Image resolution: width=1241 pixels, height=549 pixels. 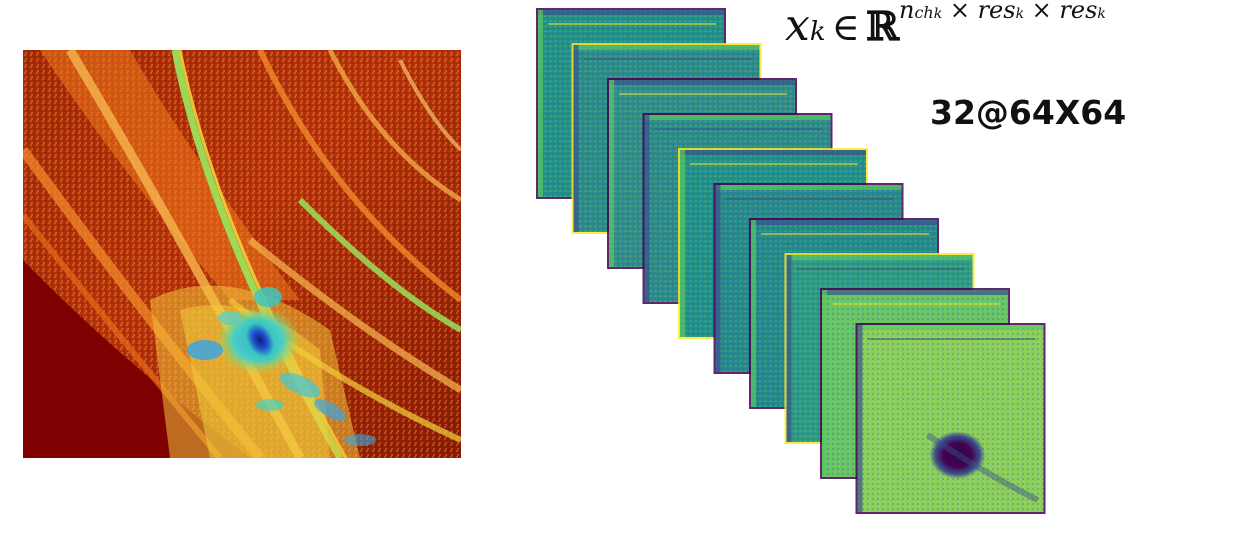 I want to click on feature-map-shape-label: 32@64X64, so click(x=1028, y=112).